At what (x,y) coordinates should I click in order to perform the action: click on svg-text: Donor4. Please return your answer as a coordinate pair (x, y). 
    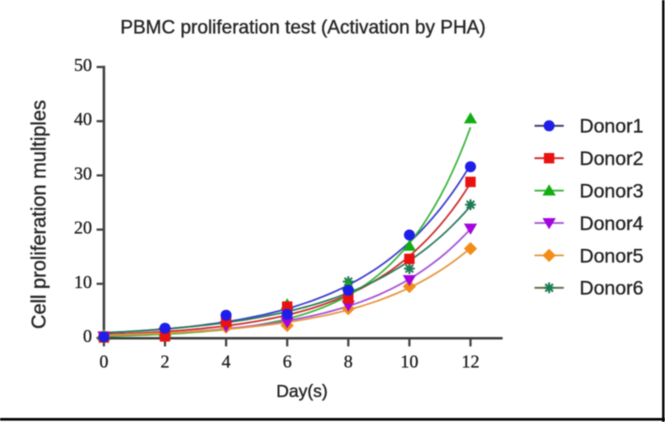
    Looking at the image, I should click on (612, 224).